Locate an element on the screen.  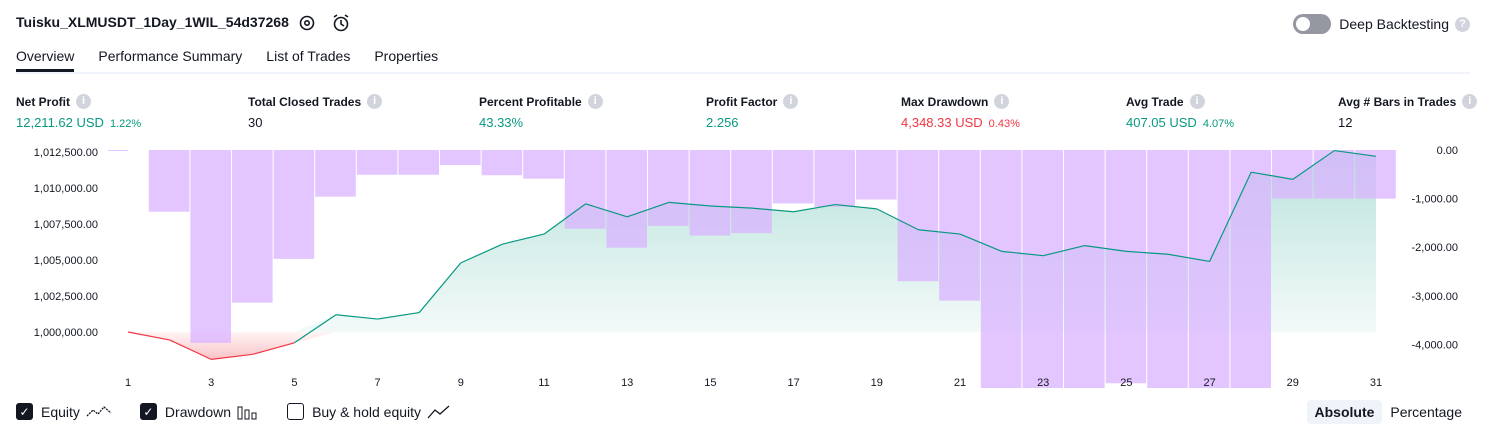
buy-hold-label: Buy & hold equity is located at coordinates (367, 411).